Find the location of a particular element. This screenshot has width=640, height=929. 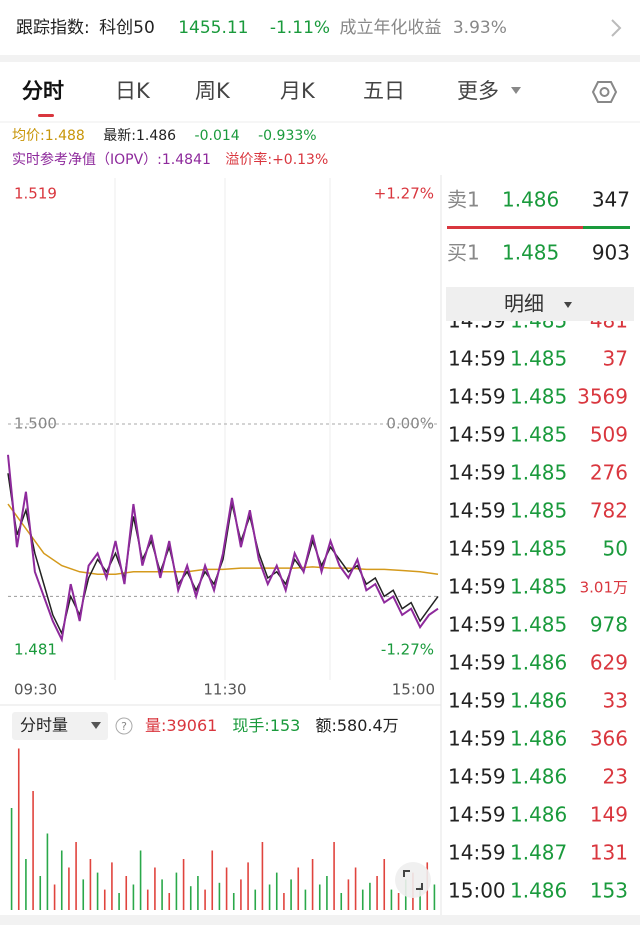

trade-qty: 37 is located at coordinates (615, 359).